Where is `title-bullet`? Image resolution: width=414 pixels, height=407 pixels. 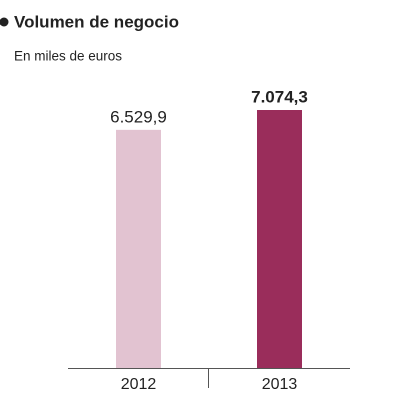
title-bullet is located at coordinates (4, 22).